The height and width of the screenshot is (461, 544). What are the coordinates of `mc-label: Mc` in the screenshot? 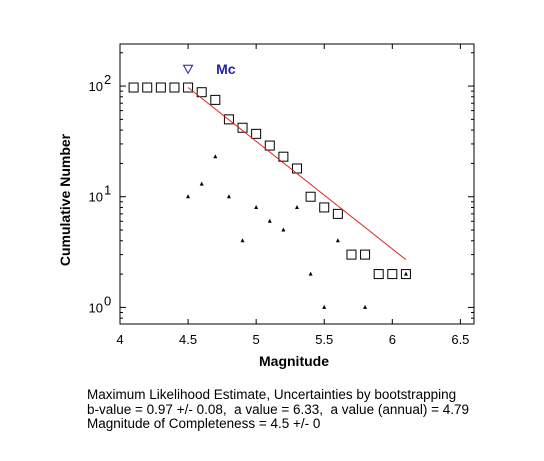 It's located at (226, 69).